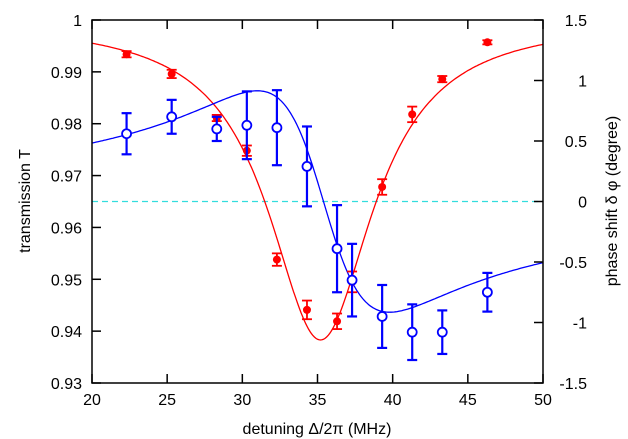 This screenshot has width=628, height=439. Describe the element at coordinates (576, 21) in the screenshot. I see `y2-tick-label: 1.5` at that location.